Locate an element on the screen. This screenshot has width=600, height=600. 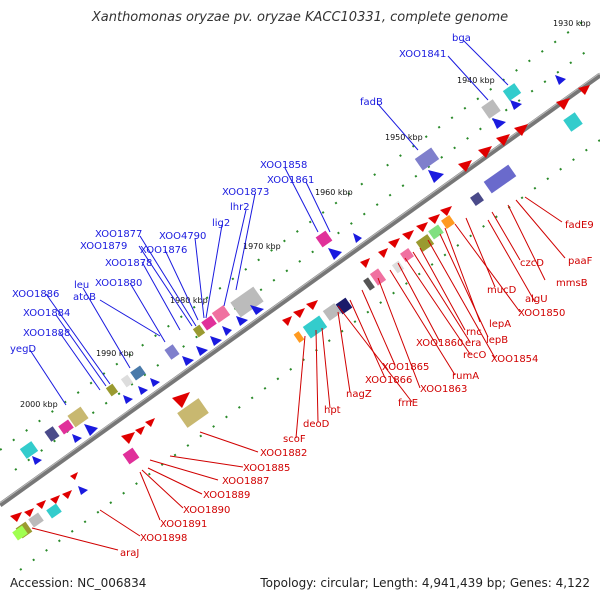
label-XOO1879: XOO1879 is located at coordinates (103, 246).